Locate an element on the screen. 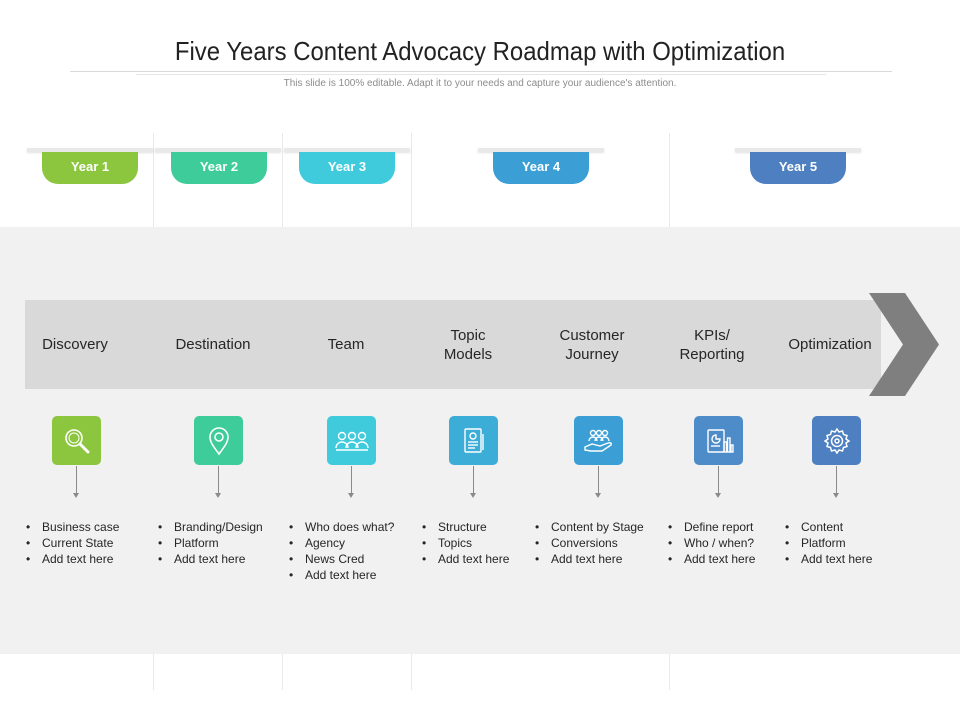 Image resolution: width=960 pixels, height=720 pixels. stage-optimization: Optimization is located at coordinates (830, 344).